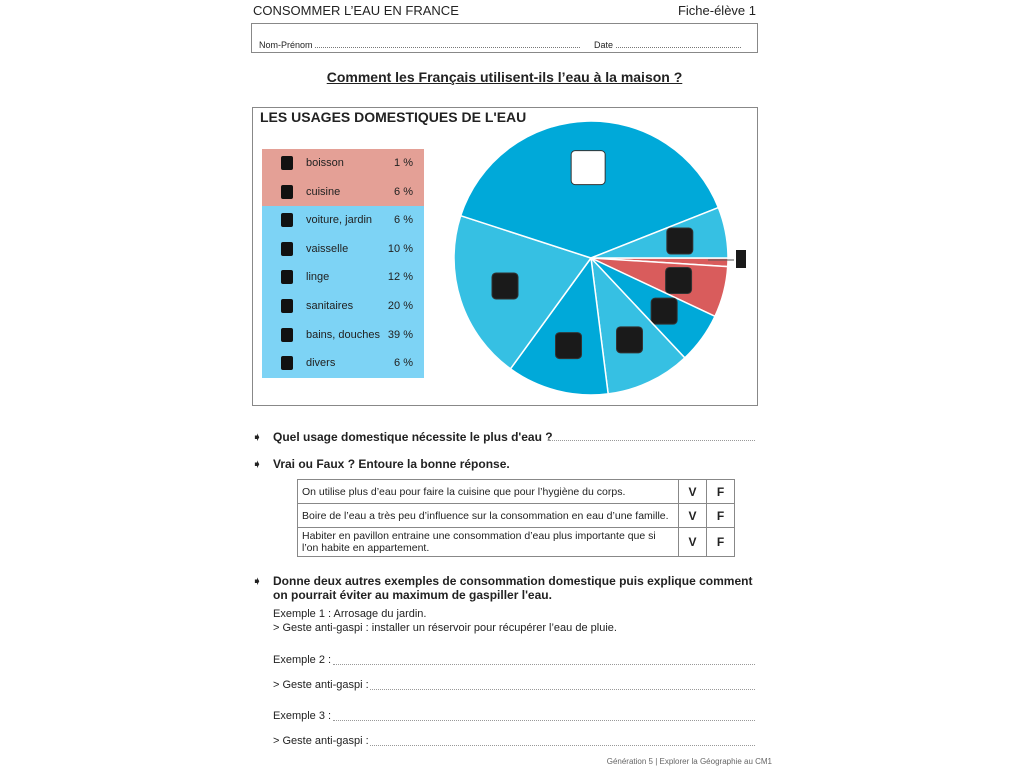 This screenshot has width=1024, height=768. What do you see at coordinates (504, 38) in the screenshot?
I see `identity-box: Nom-Prénom Date` at bounding box center [504, 38].